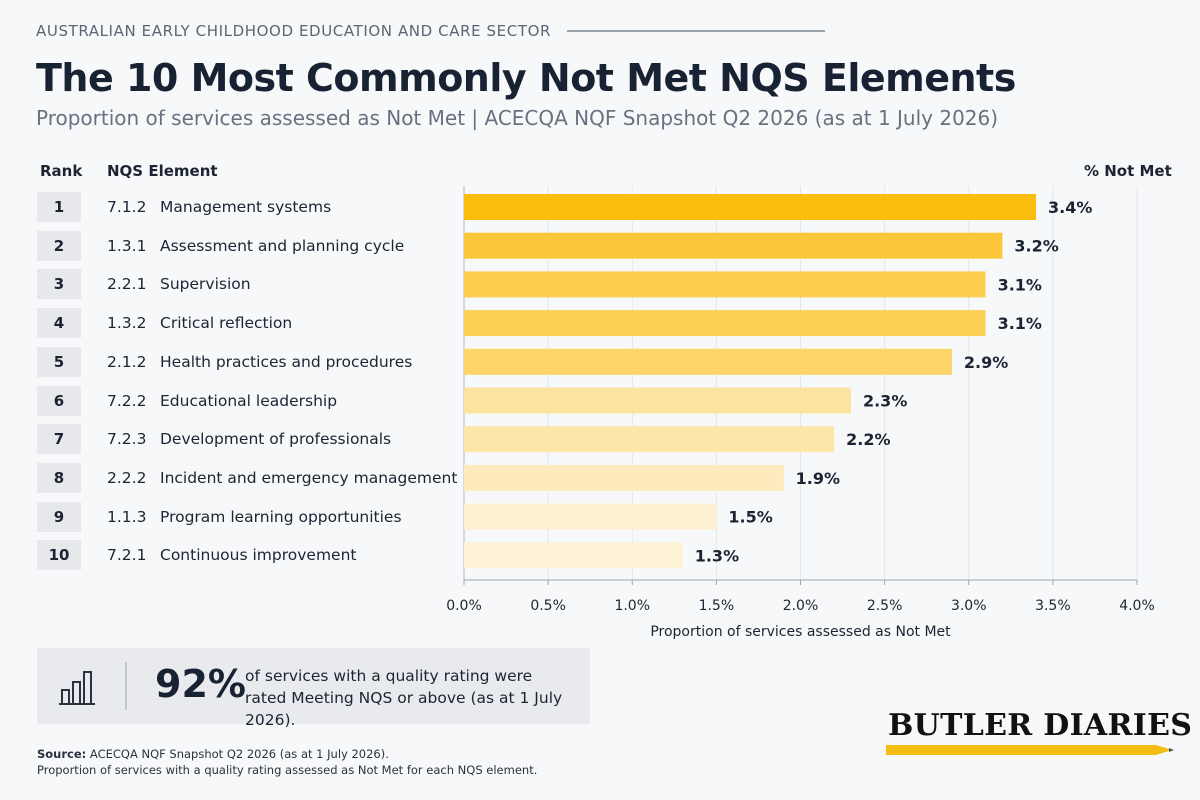 This screenshot has width=1200, height=800. Describe the element at coordinates (59, 400) in the screenshot. I see `rank-badge: 6` at that location.